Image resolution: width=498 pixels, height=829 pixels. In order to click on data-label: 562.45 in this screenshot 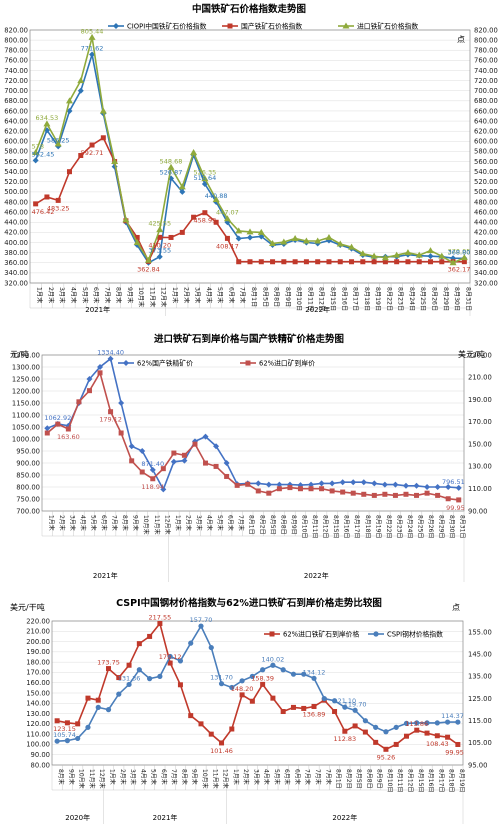, I will do `click(43, 154)`.